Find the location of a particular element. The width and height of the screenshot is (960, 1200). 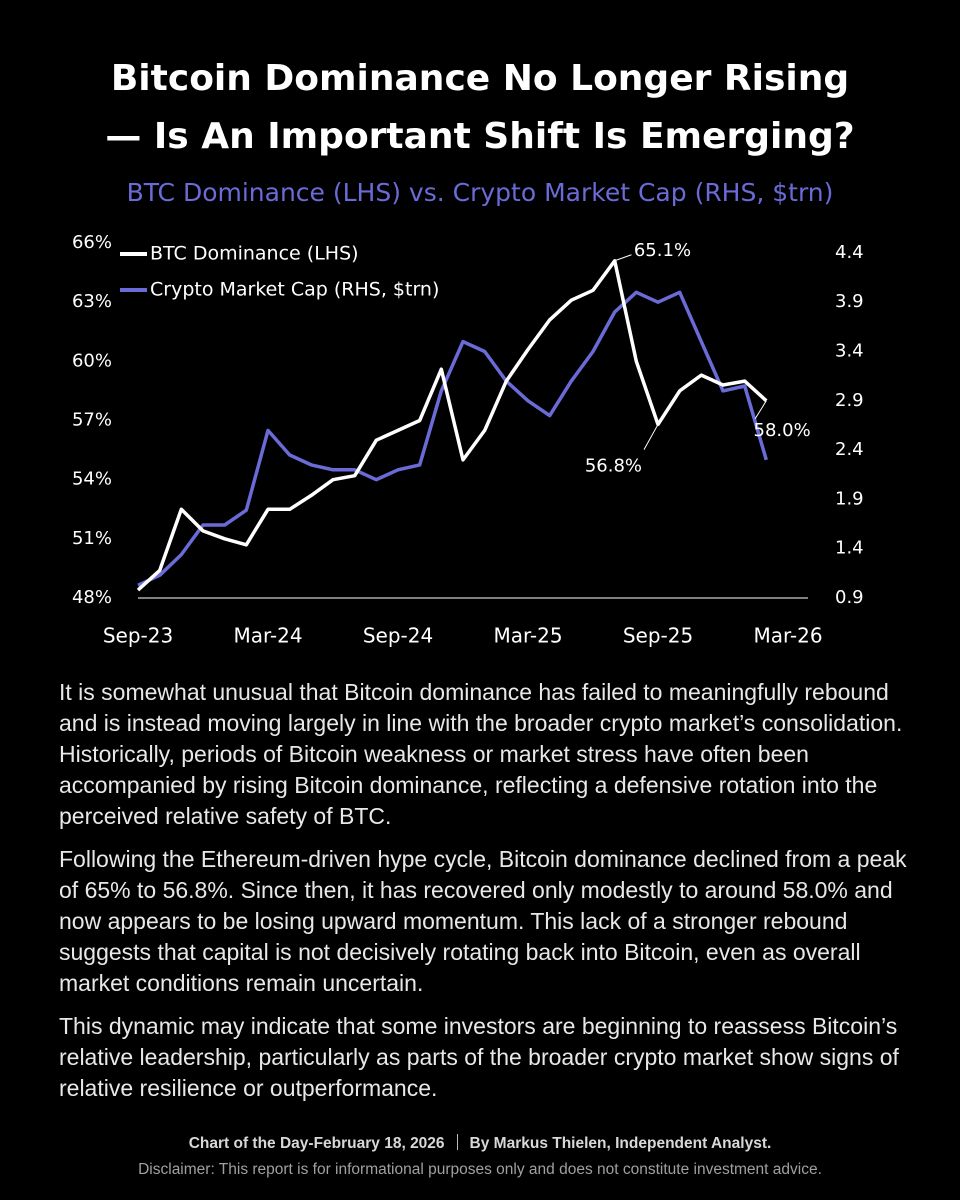

y2-tick-label: 4.4 is located at coordinates (849, 252).